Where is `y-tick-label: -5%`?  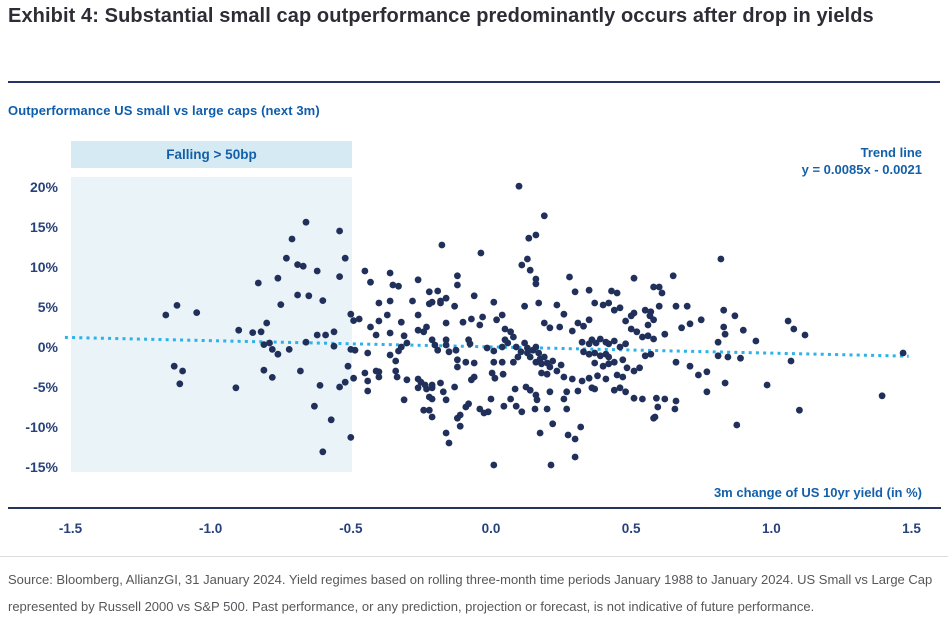
y-tick-label: -5% is located at coordinates (45, 387).